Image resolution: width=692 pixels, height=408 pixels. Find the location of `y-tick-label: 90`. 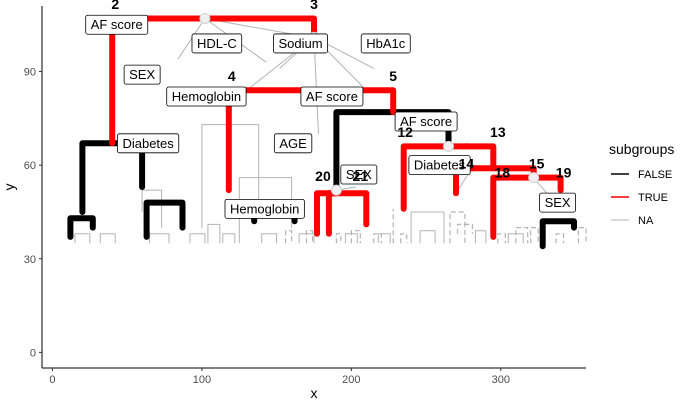

y-tick-label: 90 is located at coordinates (30, 73).